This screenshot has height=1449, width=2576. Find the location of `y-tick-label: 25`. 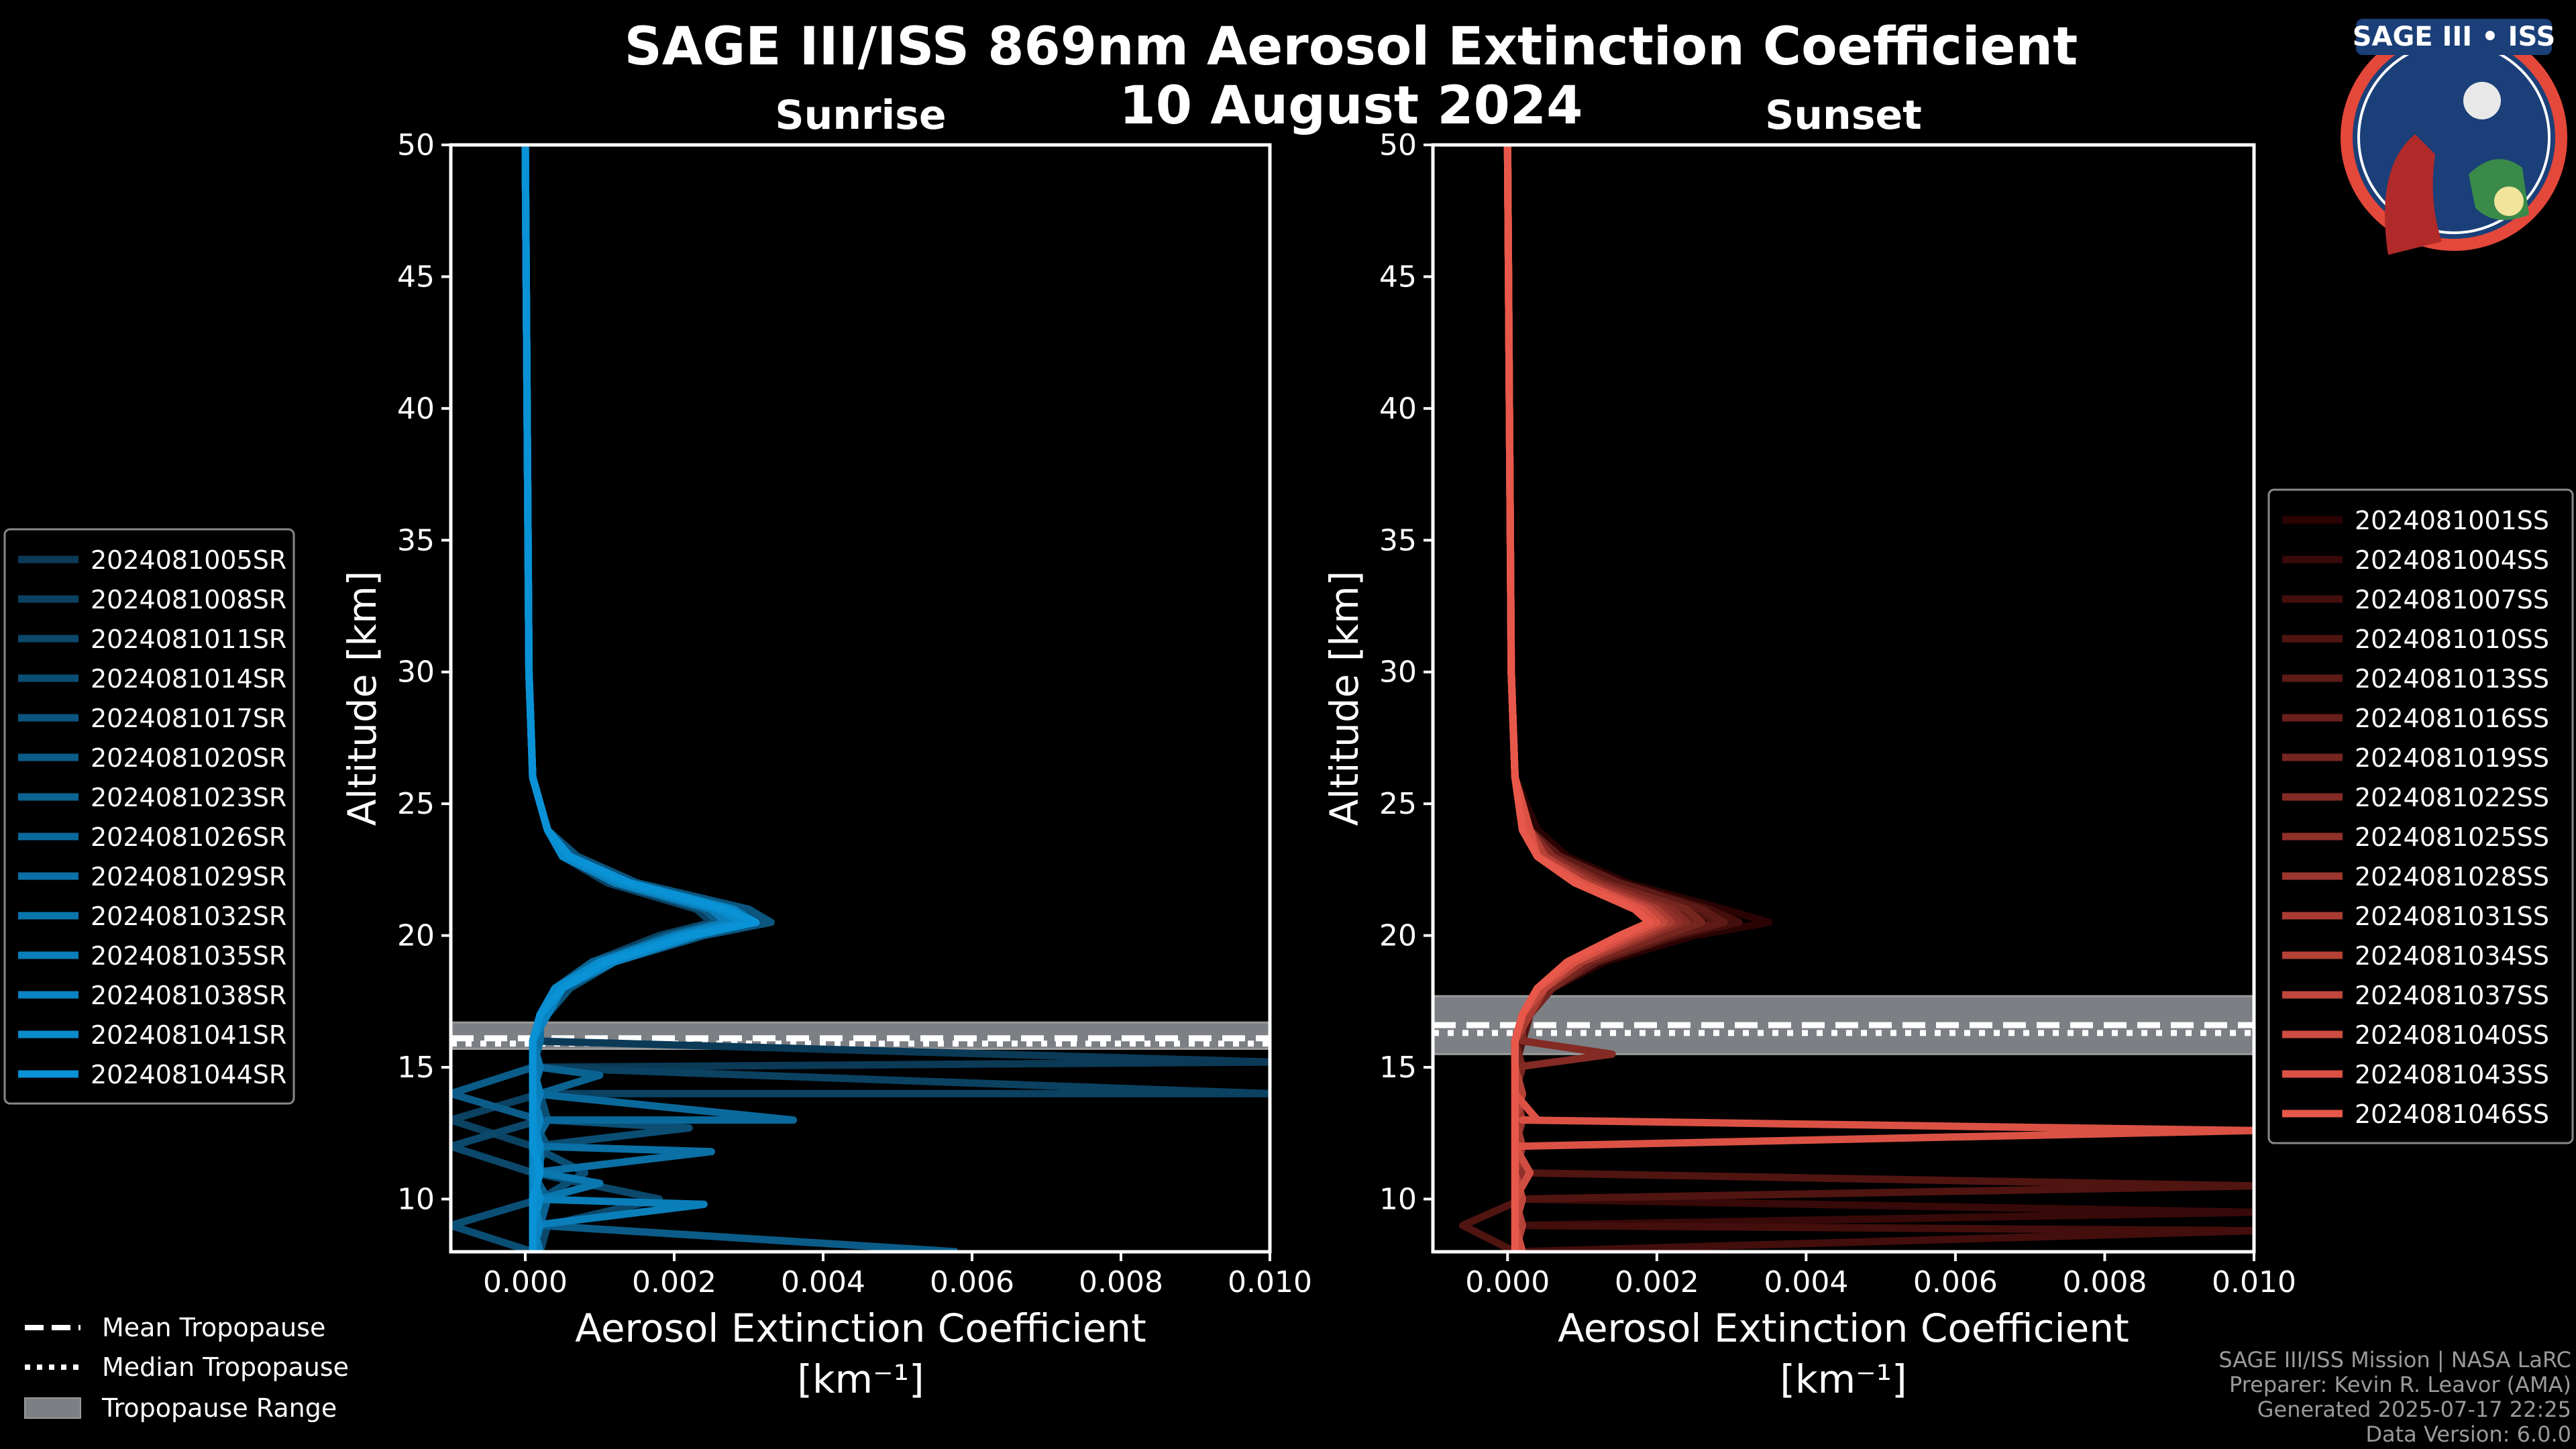

y-tick-label: 25 is located at coordinates (416, 804).